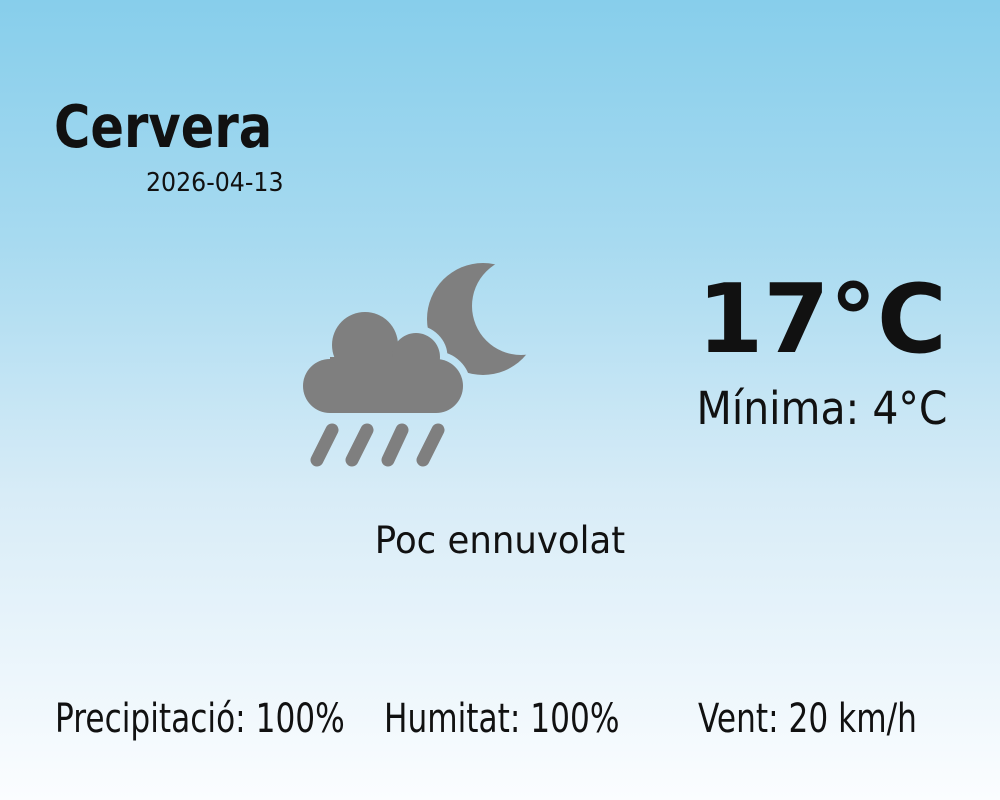 Image resolution: width=1000 pixels, height=800 pixels. I want to click on precipitation-label: Precipitació: 100%, so click(200, 719).